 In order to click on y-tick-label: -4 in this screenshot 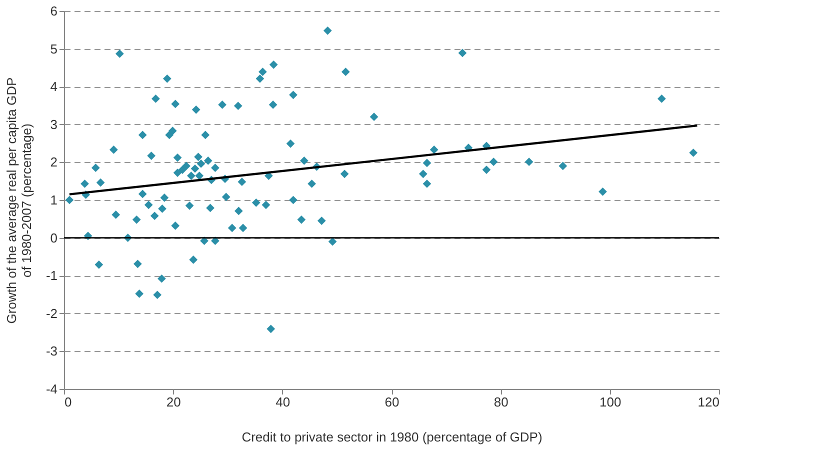, I will do `click(52, 389)`.